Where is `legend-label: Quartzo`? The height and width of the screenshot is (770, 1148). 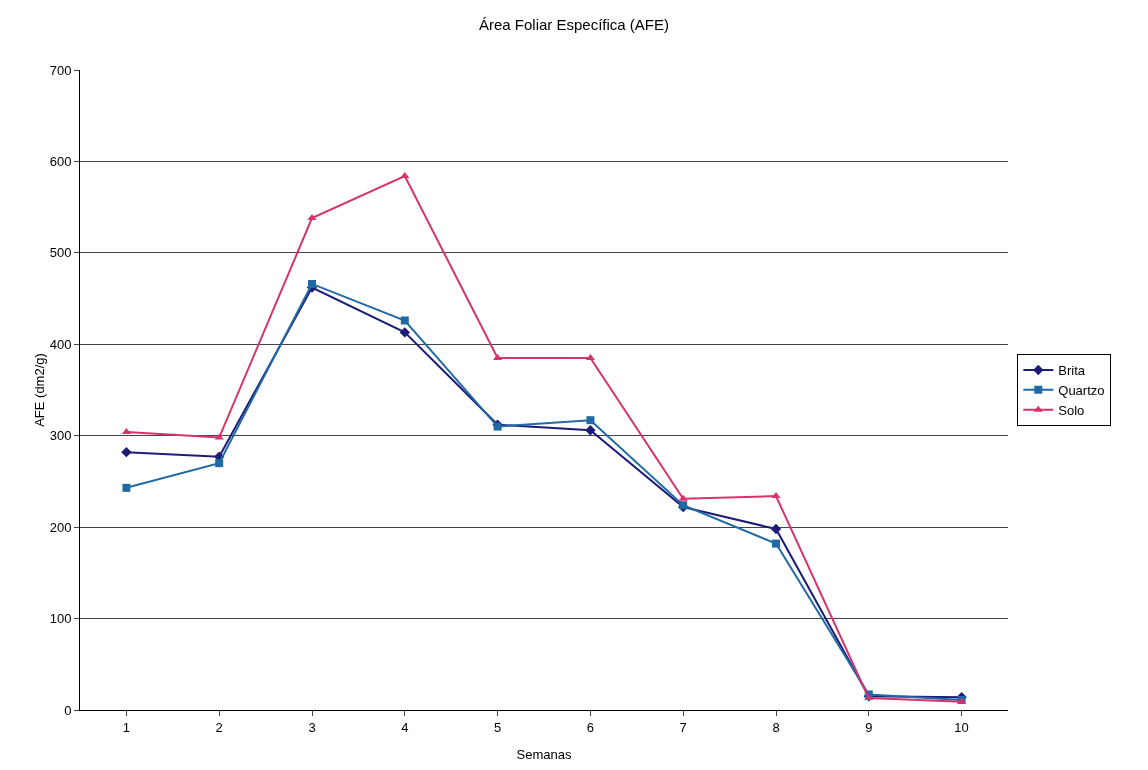 legend-label: Quartzo is located at coordinates (1081, 390).